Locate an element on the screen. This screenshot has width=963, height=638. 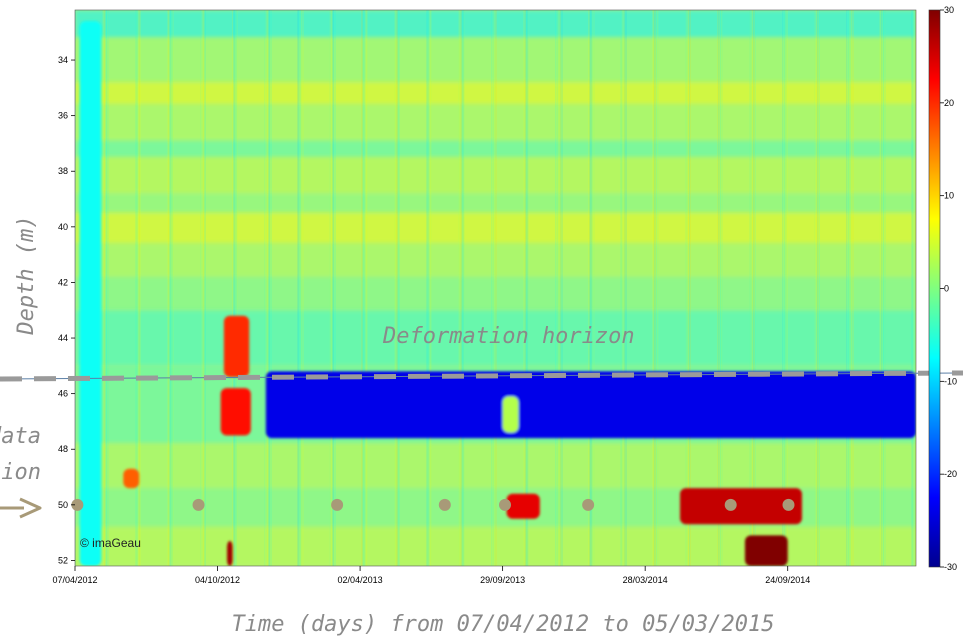
x-tick-label: 28/03/2014 is located at coordinates (645, 580).